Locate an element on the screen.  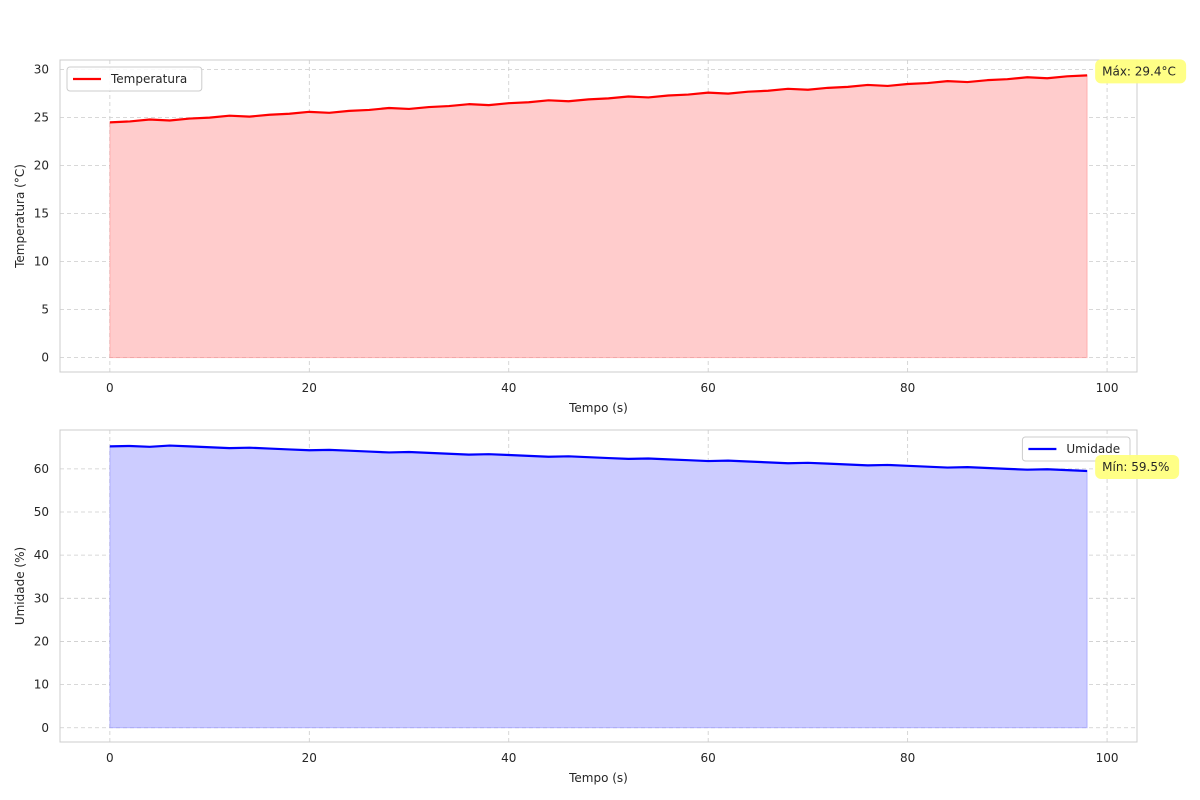
temperature-annotation-text: Máx: 29.4°C is located at coordinates (1139, 71).